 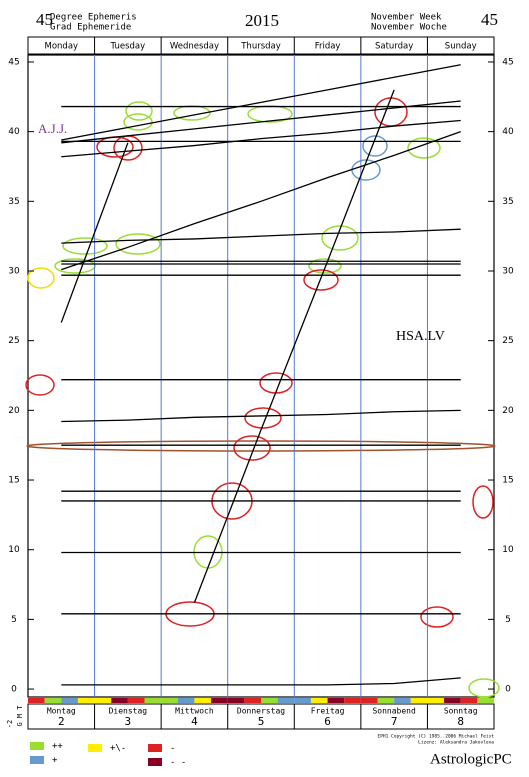 What do you see at coordinates (456, 743) in the screenshot?
I see `copyright: Lizenz: Aleksandra Jakovleva` at bounding box center [456, 743].